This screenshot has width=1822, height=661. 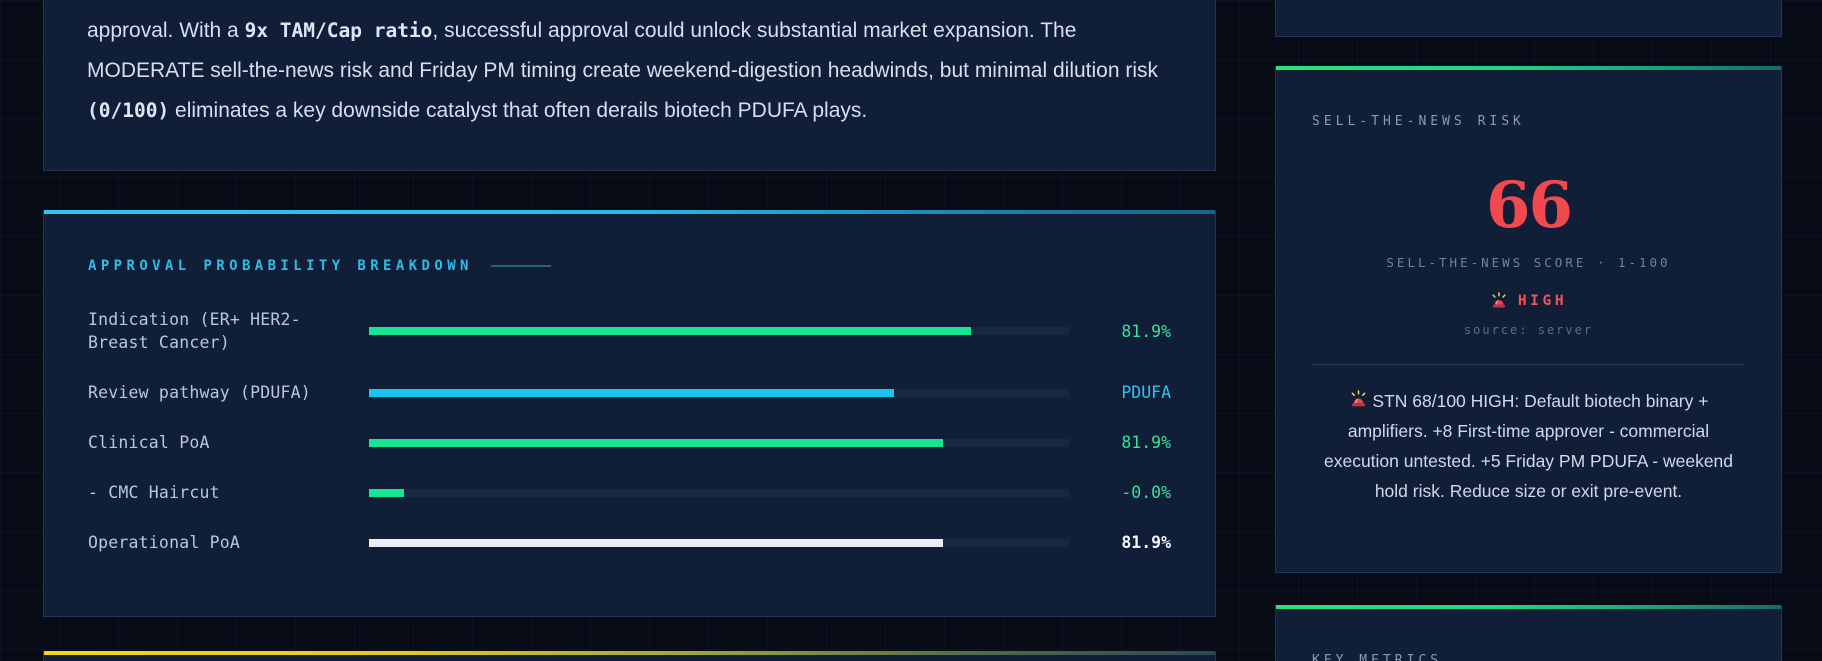 What do you see at coordinates (1528, 18) in the screenshot?
I see `upper-right-card` at bounding box center [1528, 18].